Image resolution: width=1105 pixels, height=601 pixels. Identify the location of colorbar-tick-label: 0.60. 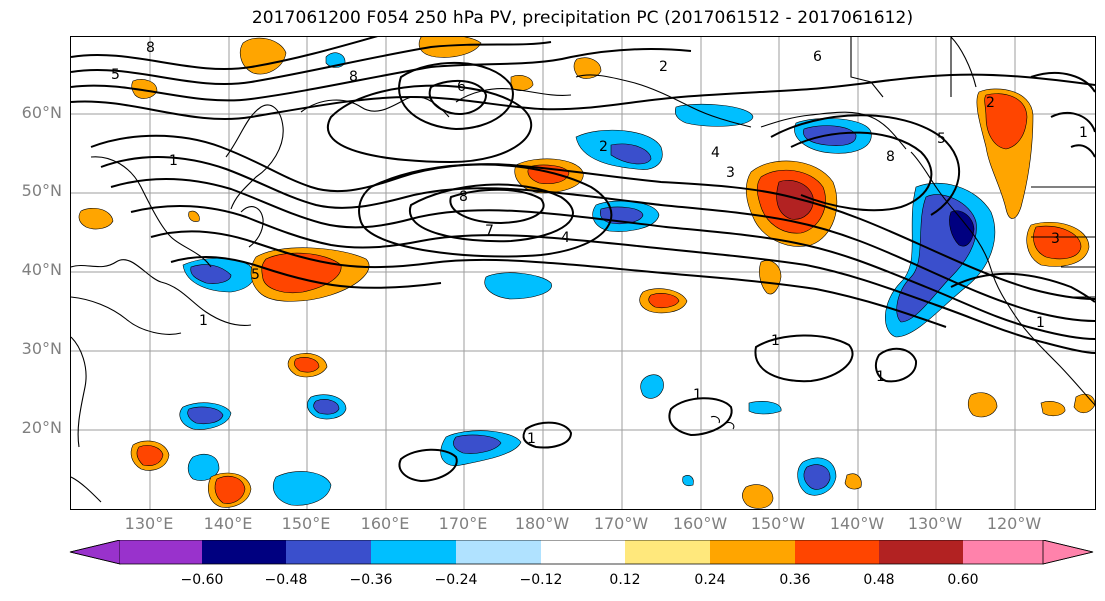
(963, 580).